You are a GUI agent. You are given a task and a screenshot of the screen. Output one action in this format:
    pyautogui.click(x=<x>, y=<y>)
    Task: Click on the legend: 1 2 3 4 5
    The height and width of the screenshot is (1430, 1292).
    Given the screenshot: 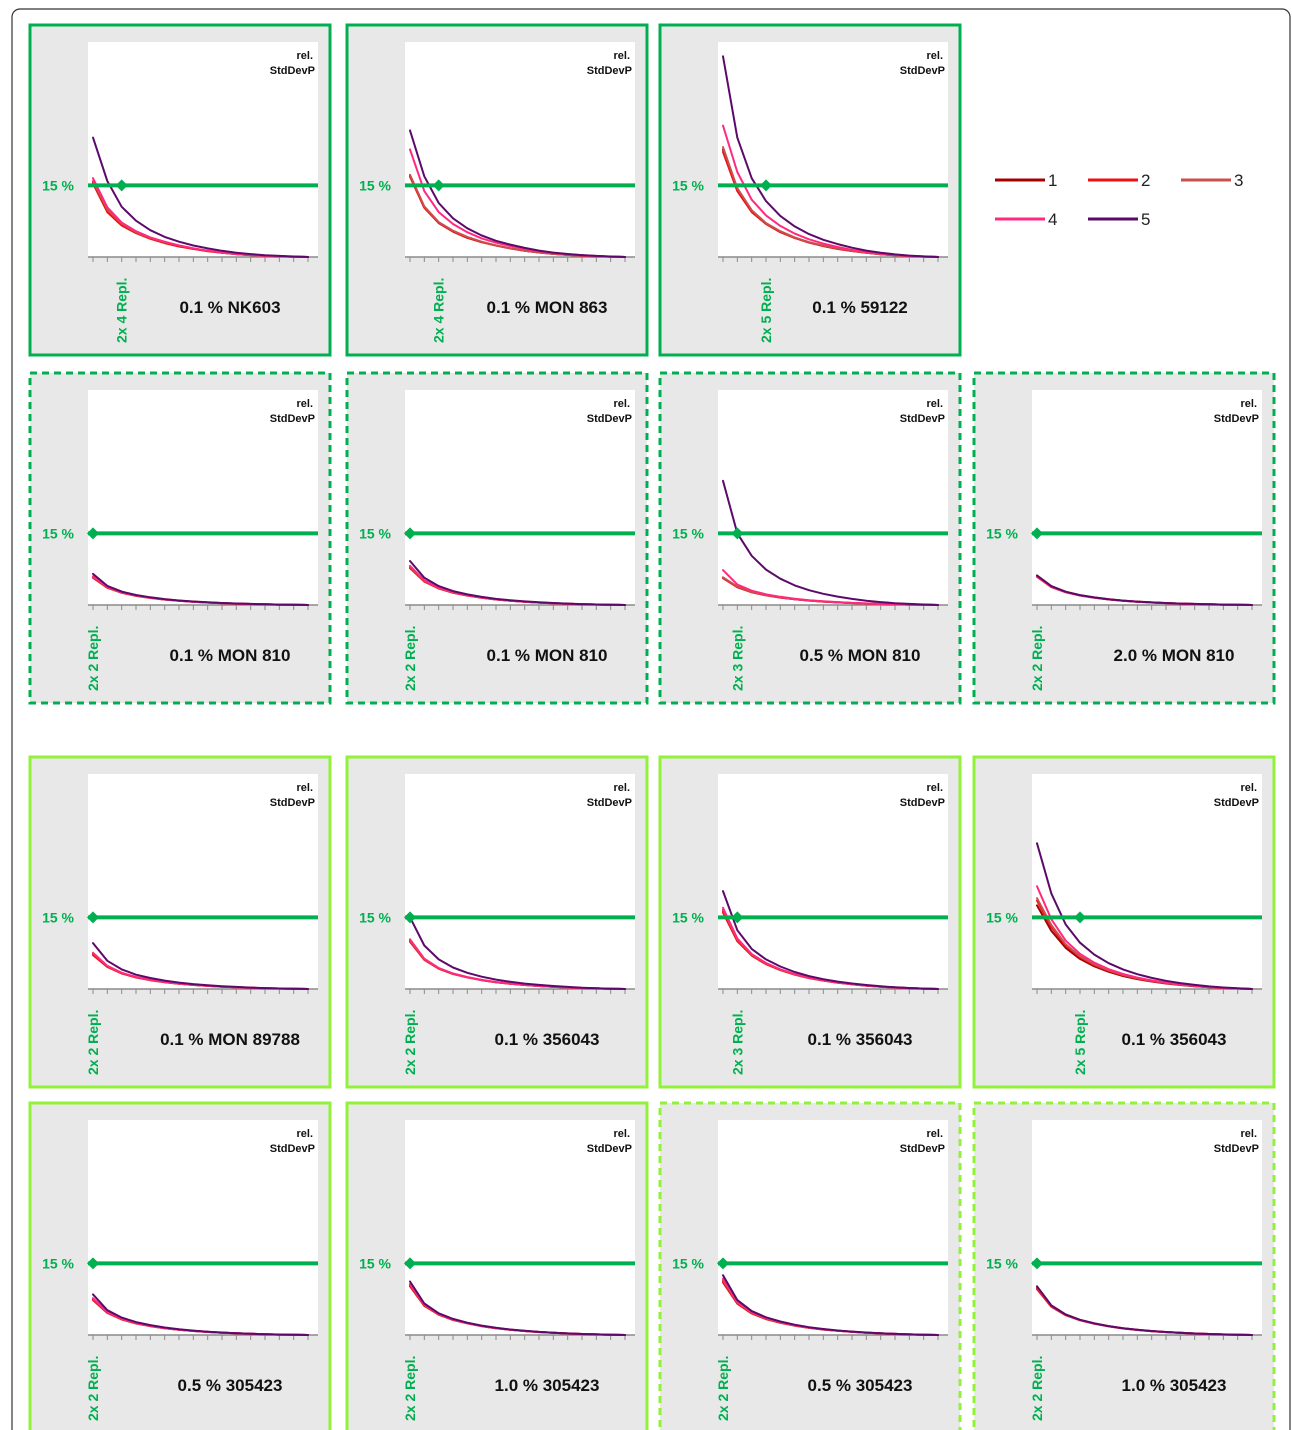 What is the action you would take?
    pyautogui.click(x=1119, y=200)
    